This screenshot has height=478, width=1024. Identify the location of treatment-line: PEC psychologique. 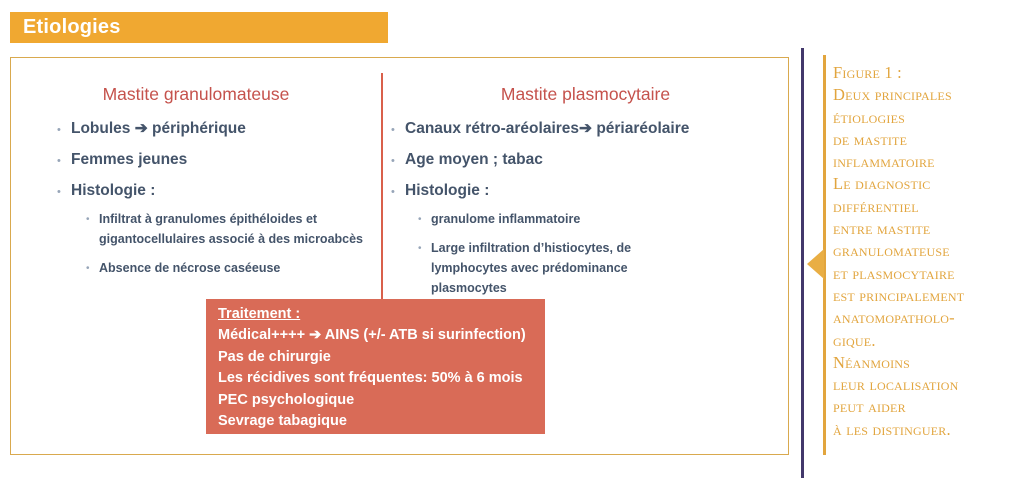
(286, 399).